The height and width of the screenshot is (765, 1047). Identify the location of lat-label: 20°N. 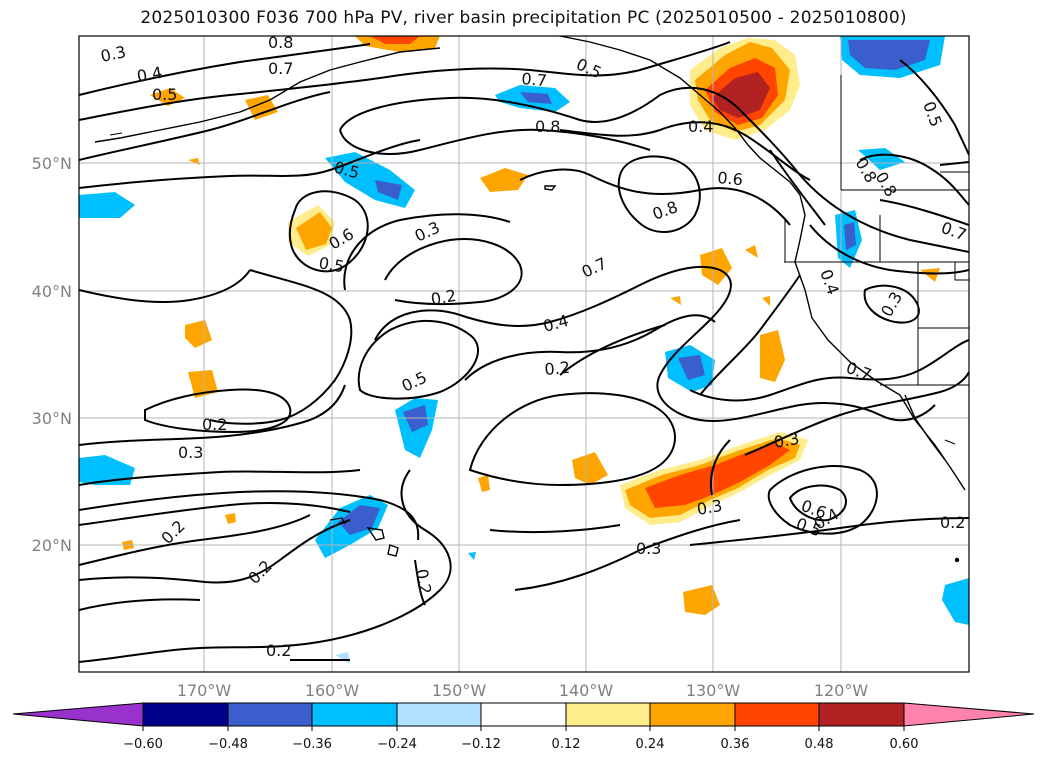
(52, 545).